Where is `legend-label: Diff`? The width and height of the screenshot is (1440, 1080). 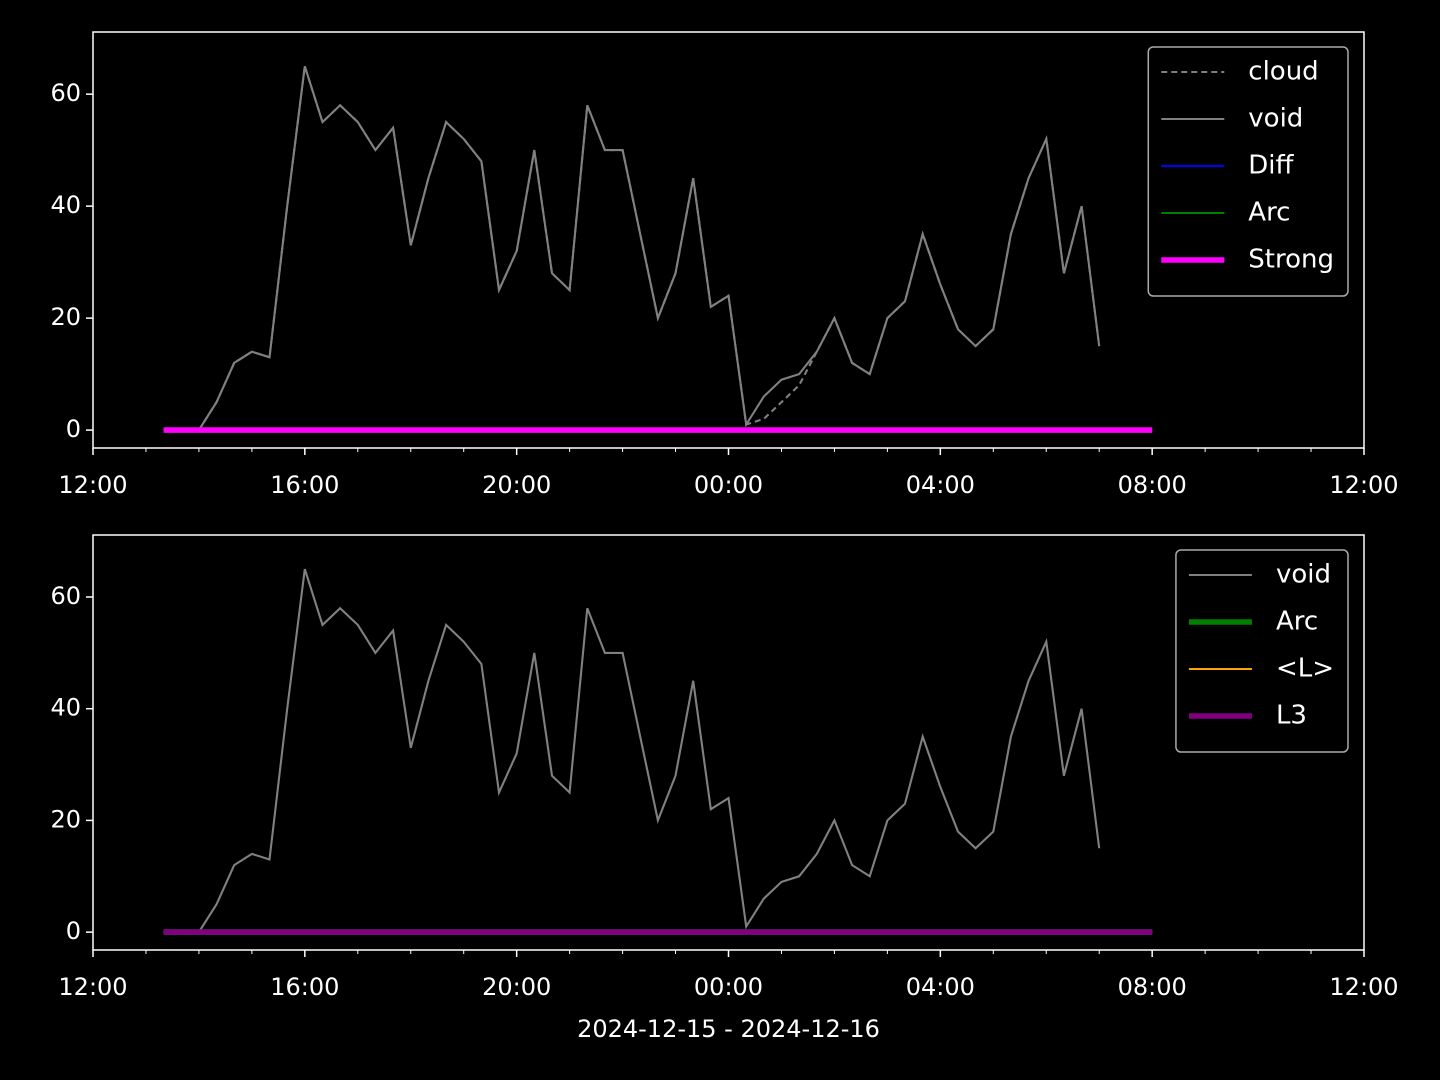 legend-label: Diff is located at coordinates (1271, 166).